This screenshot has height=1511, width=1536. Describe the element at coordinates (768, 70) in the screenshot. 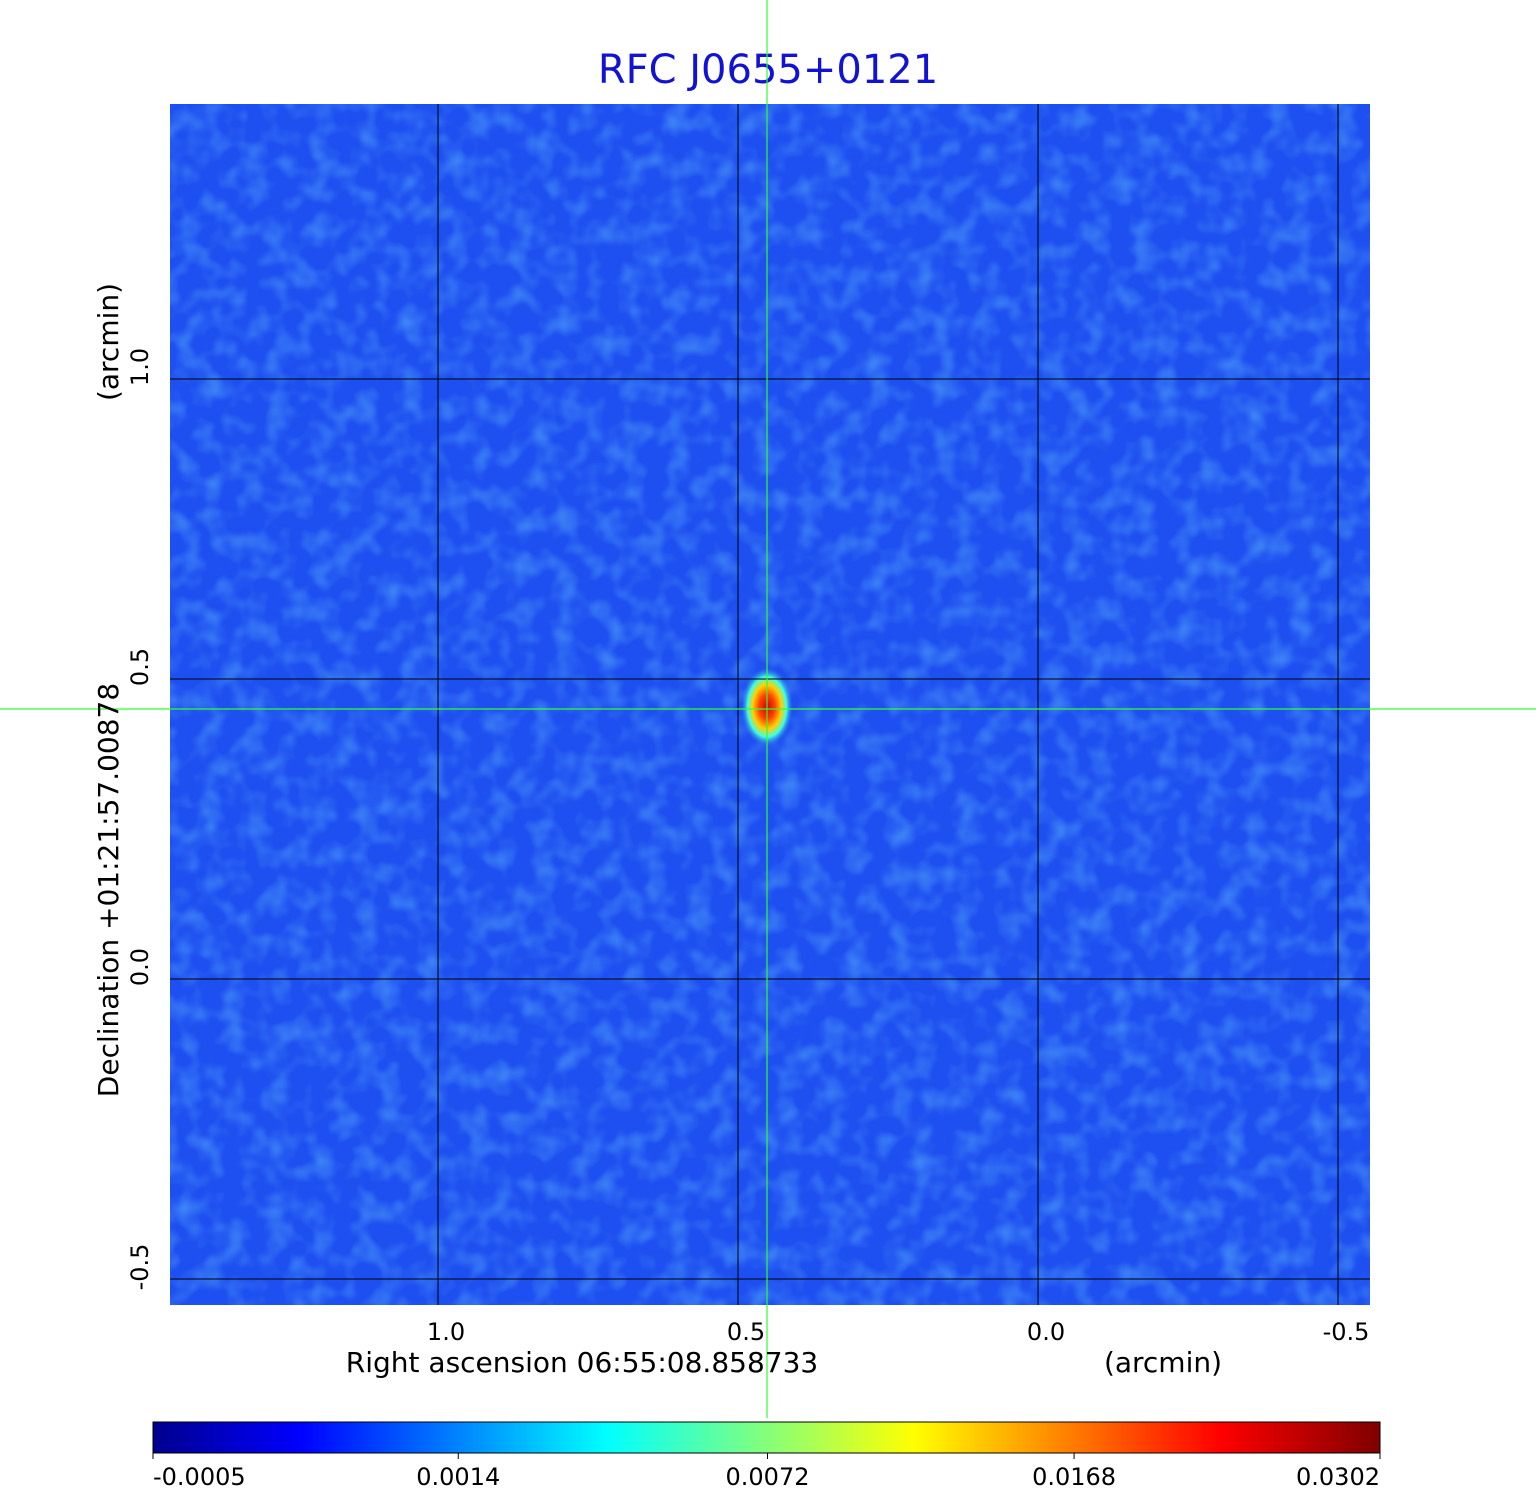

I see `chart-title: RFC J0655+0121` at that location.